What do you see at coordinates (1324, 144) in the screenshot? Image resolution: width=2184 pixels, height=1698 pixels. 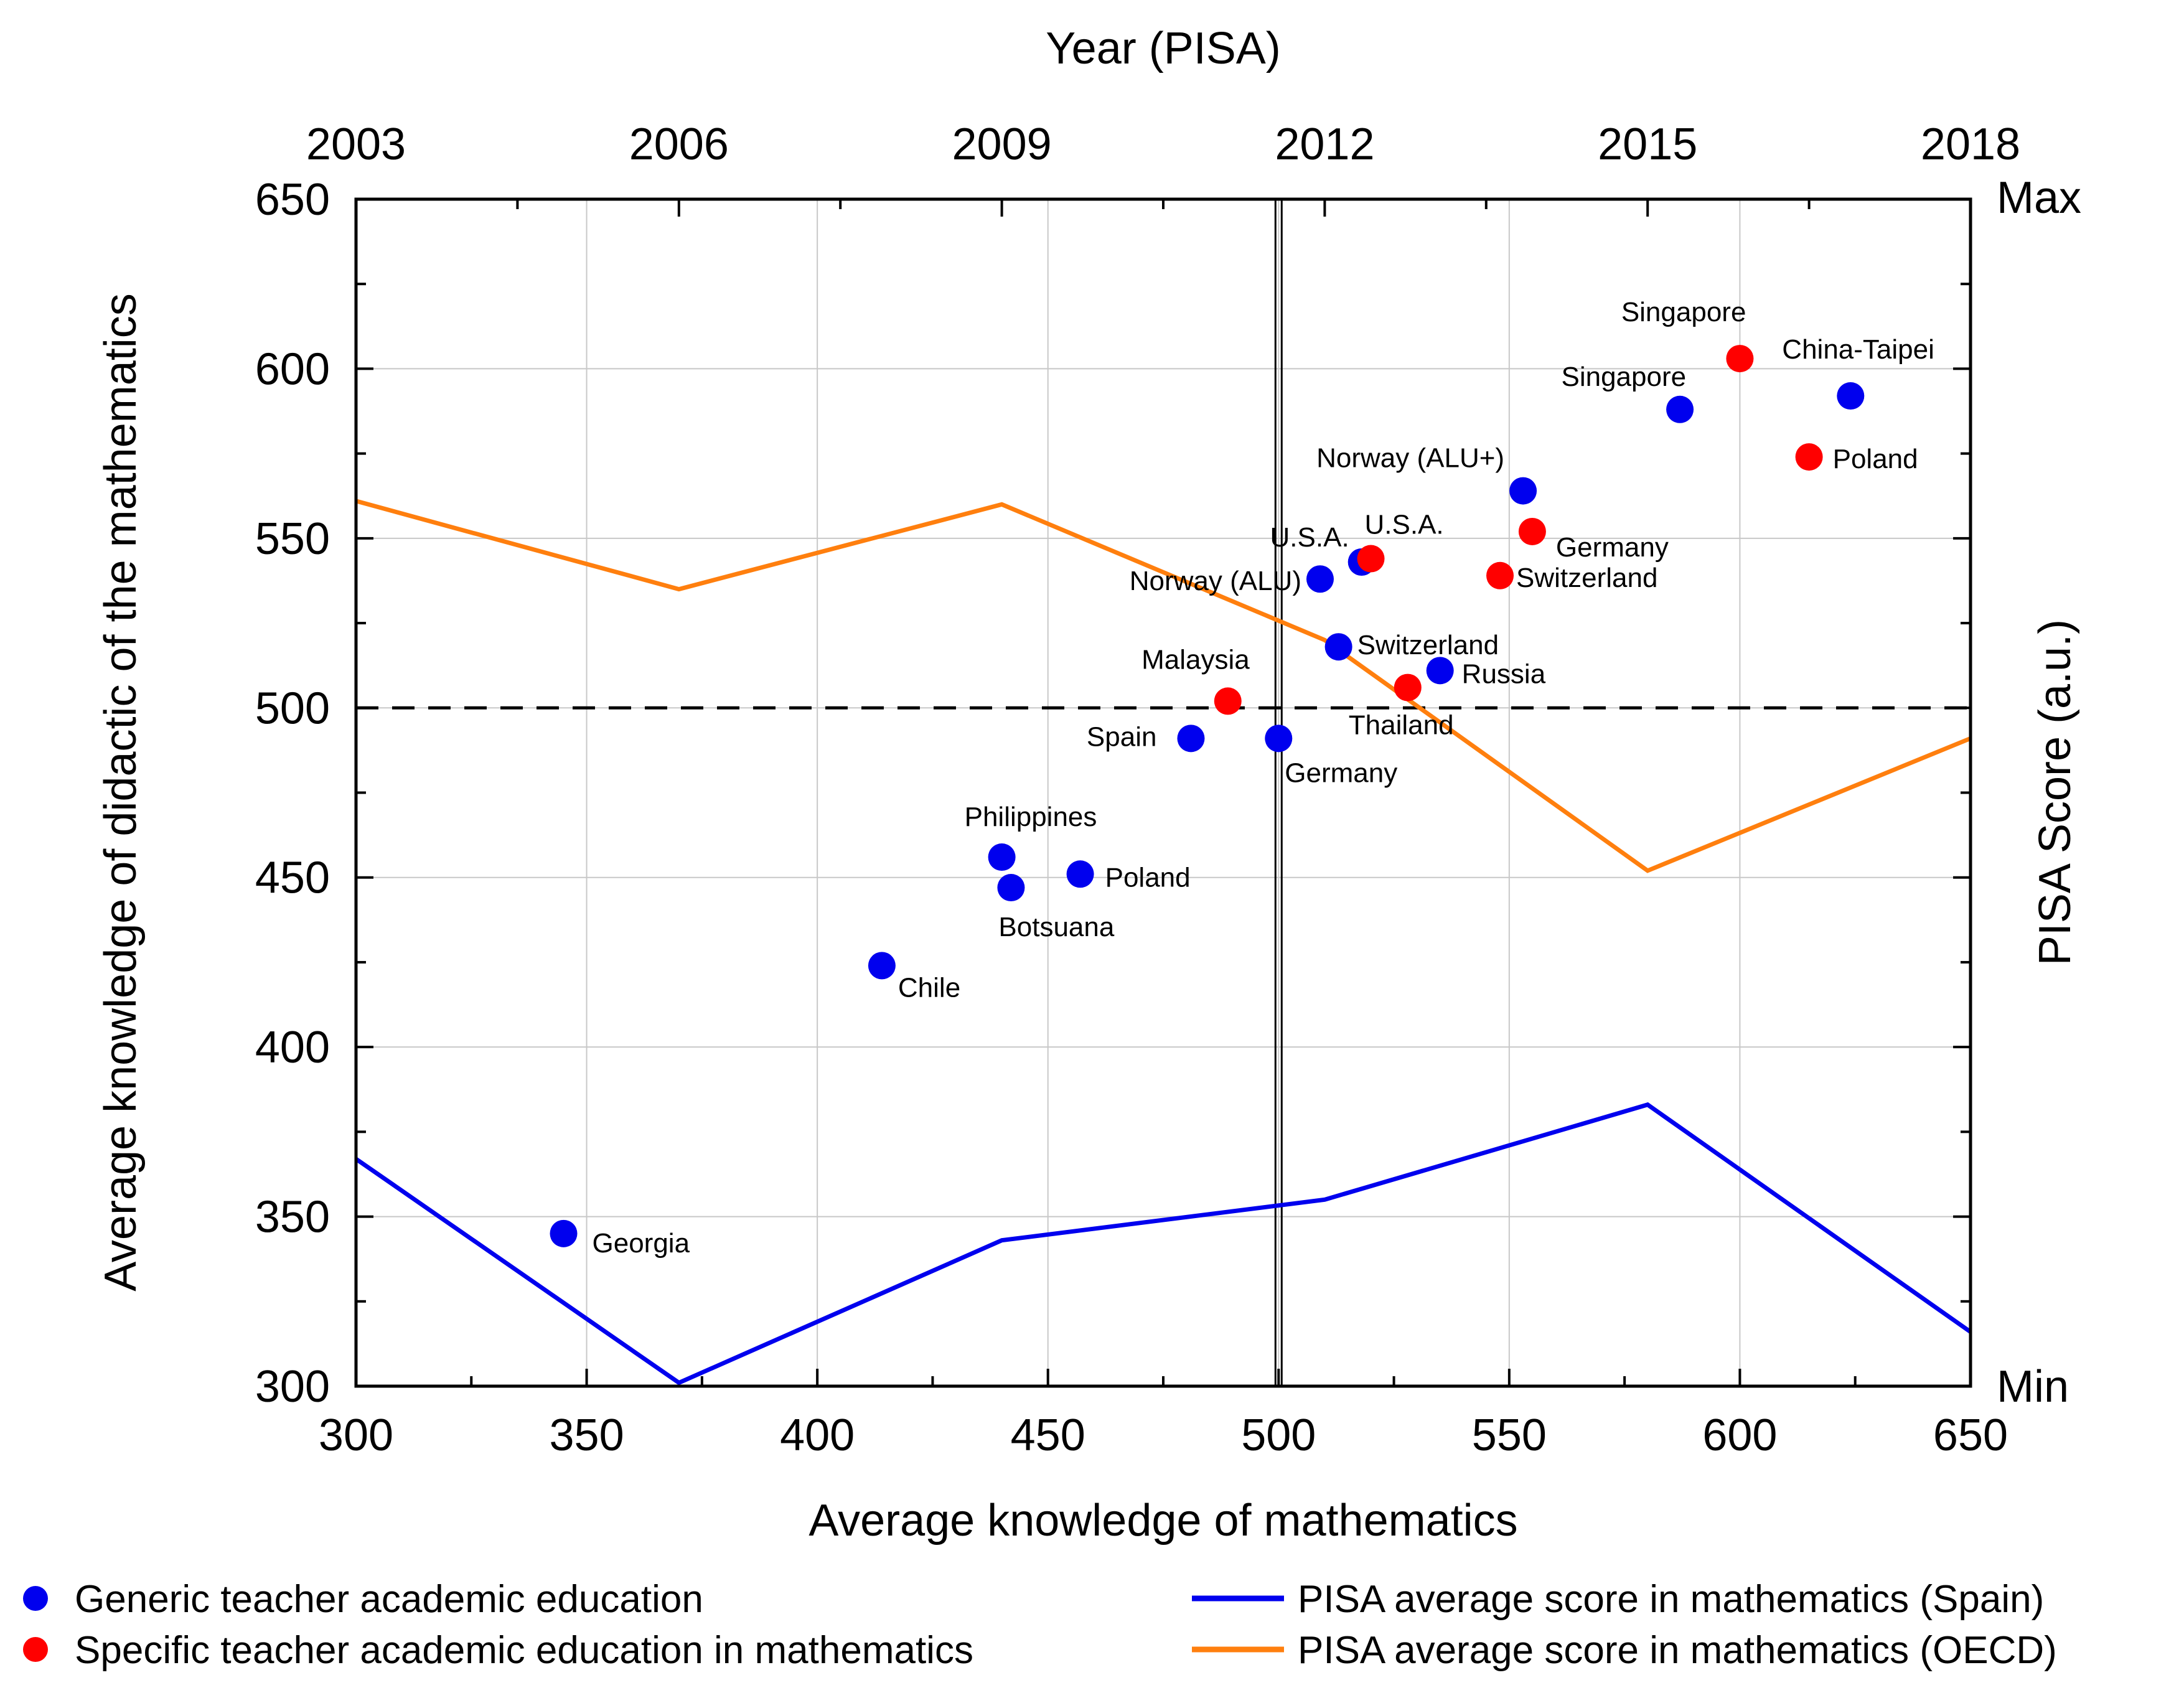 I see `x2-tick-label: 2012` at bounding box center [1324, 144].